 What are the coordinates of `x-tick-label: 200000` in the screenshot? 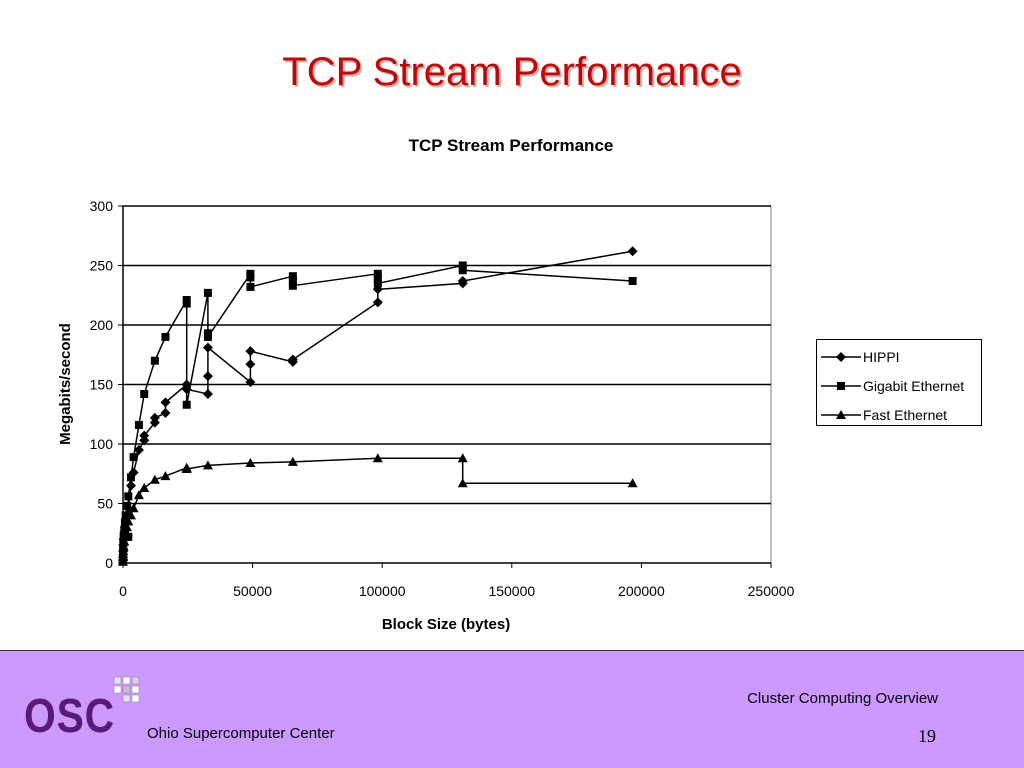 It's located at (641, 591).